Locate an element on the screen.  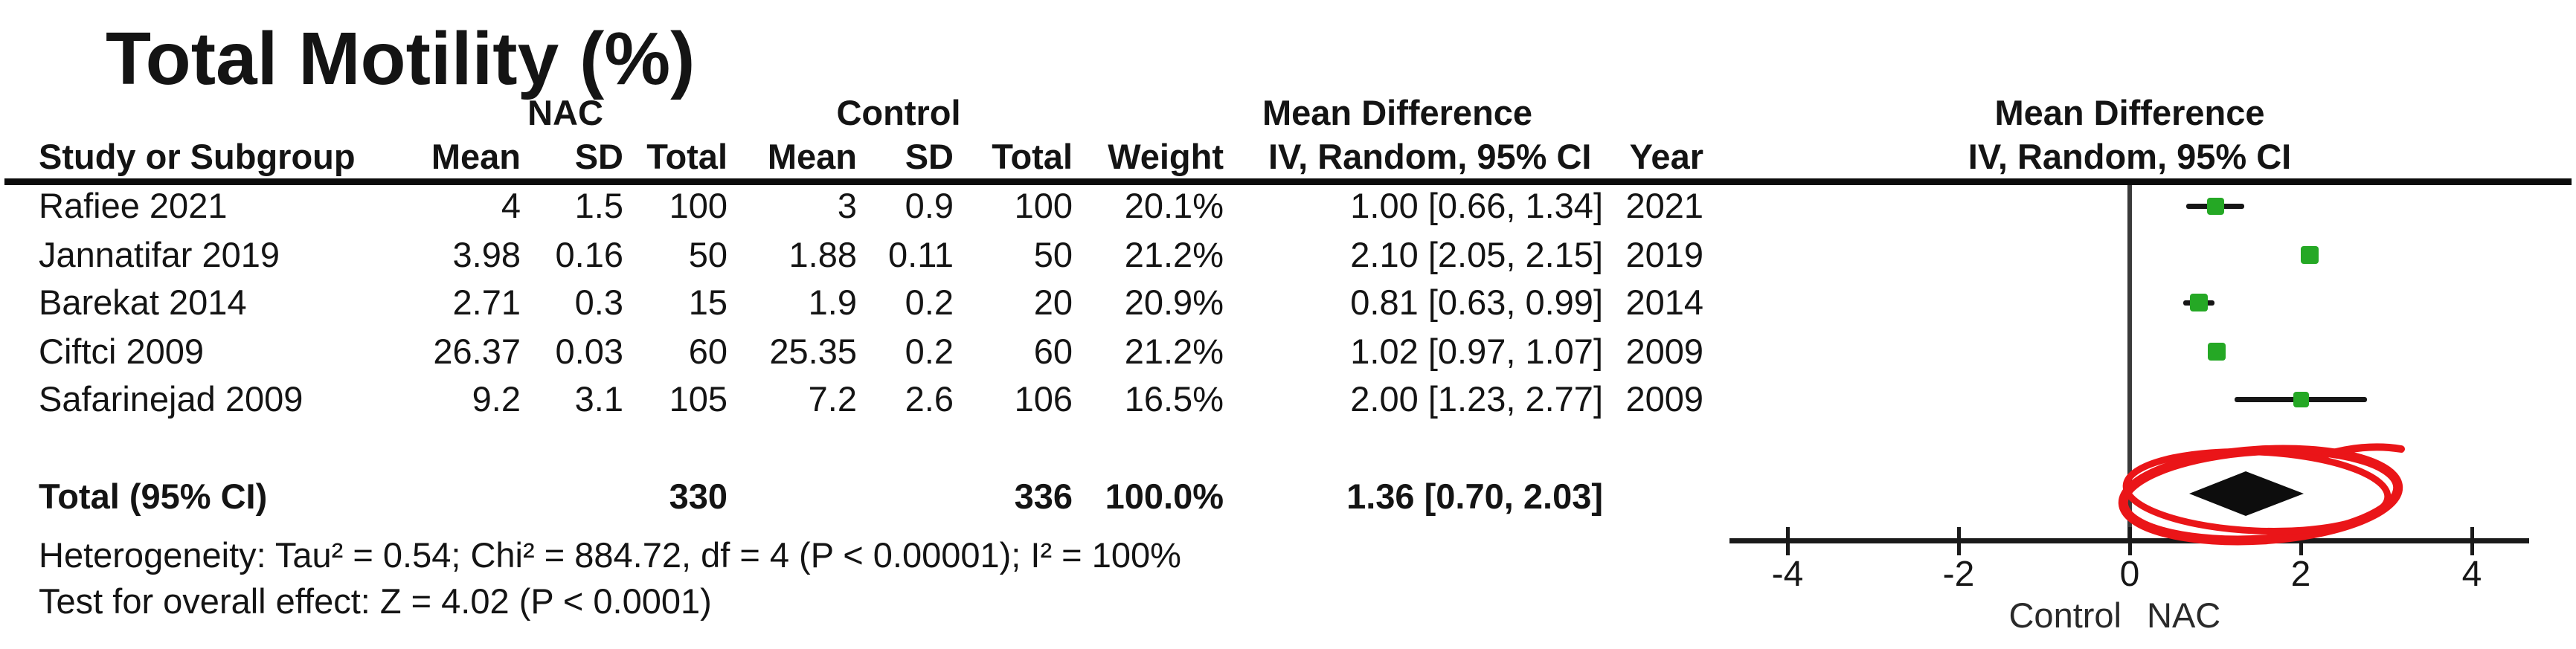
column-header-control-total: Total is located at coordinates (1032, 156).